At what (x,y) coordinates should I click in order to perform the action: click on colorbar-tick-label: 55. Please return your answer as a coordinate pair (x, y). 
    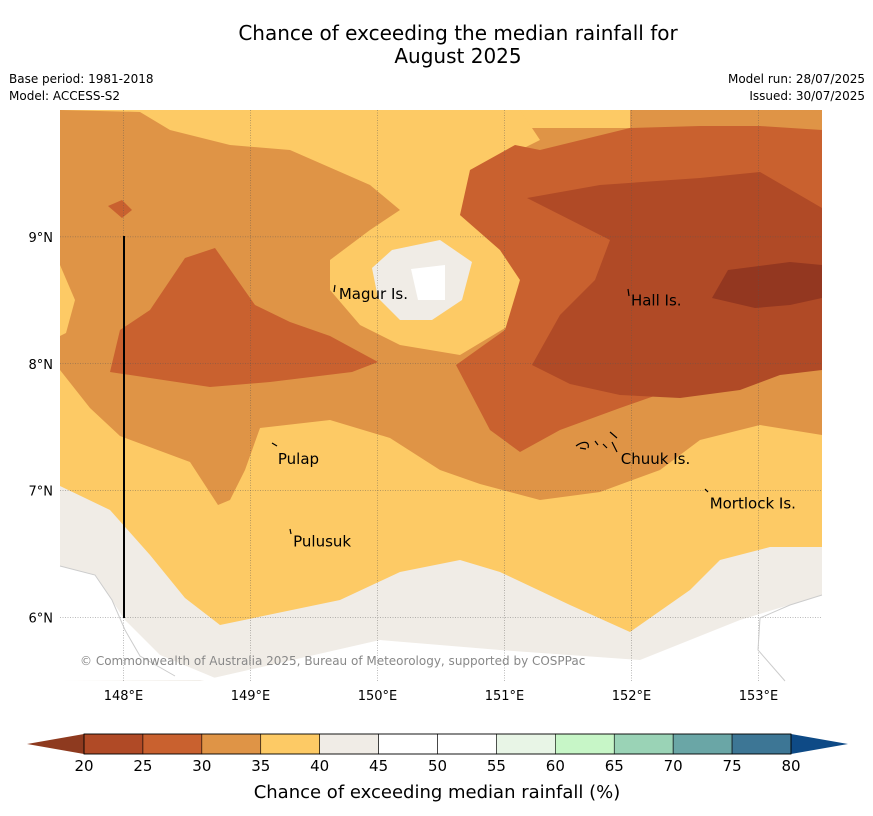
    Looking at the image, I should click on (496, 766).